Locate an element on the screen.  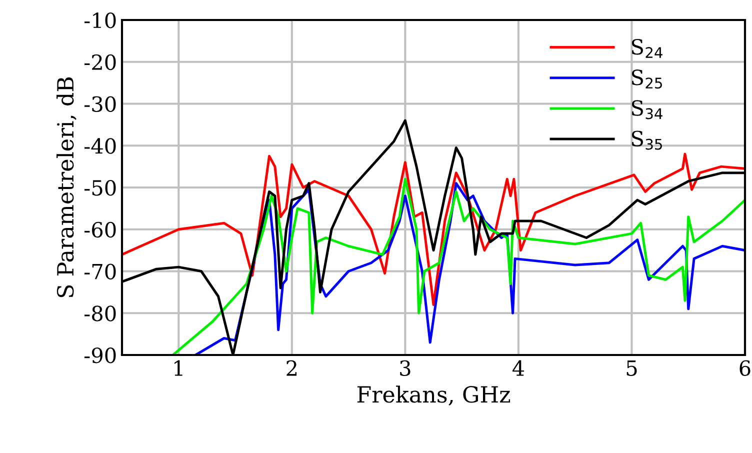
x-tick-label: 3 is located at coordinates (405, 368).